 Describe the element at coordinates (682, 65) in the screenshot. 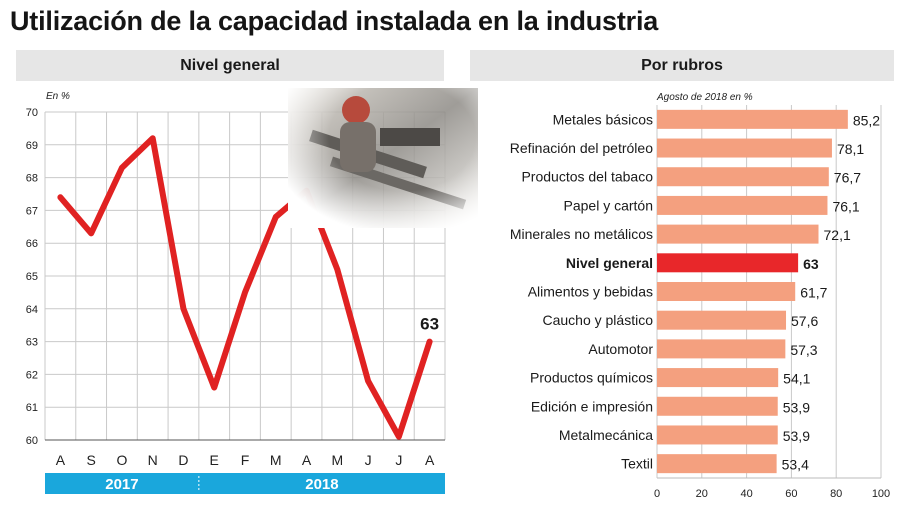

I see `right-panel-header: Por rubros` at that location.